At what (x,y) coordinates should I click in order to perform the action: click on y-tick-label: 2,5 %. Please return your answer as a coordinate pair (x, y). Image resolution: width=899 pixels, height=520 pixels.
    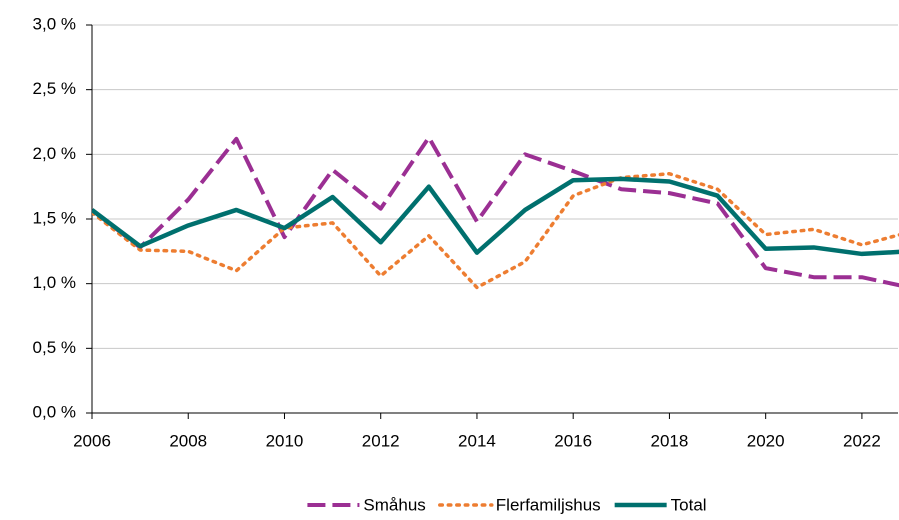
    Looking at the image, I should click on (54, 88).